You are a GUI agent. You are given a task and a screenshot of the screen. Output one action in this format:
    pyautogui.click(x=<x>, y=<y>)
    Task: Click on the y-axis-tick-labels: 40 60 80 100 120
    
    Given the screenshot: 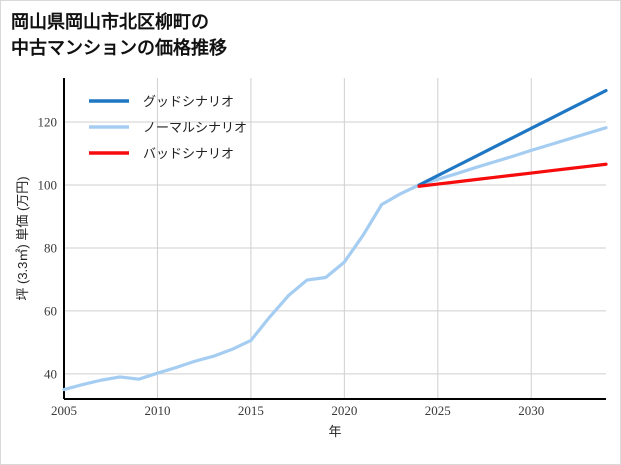 What is the action you would take?
    pyautogui.click(x=48, y=248)
    